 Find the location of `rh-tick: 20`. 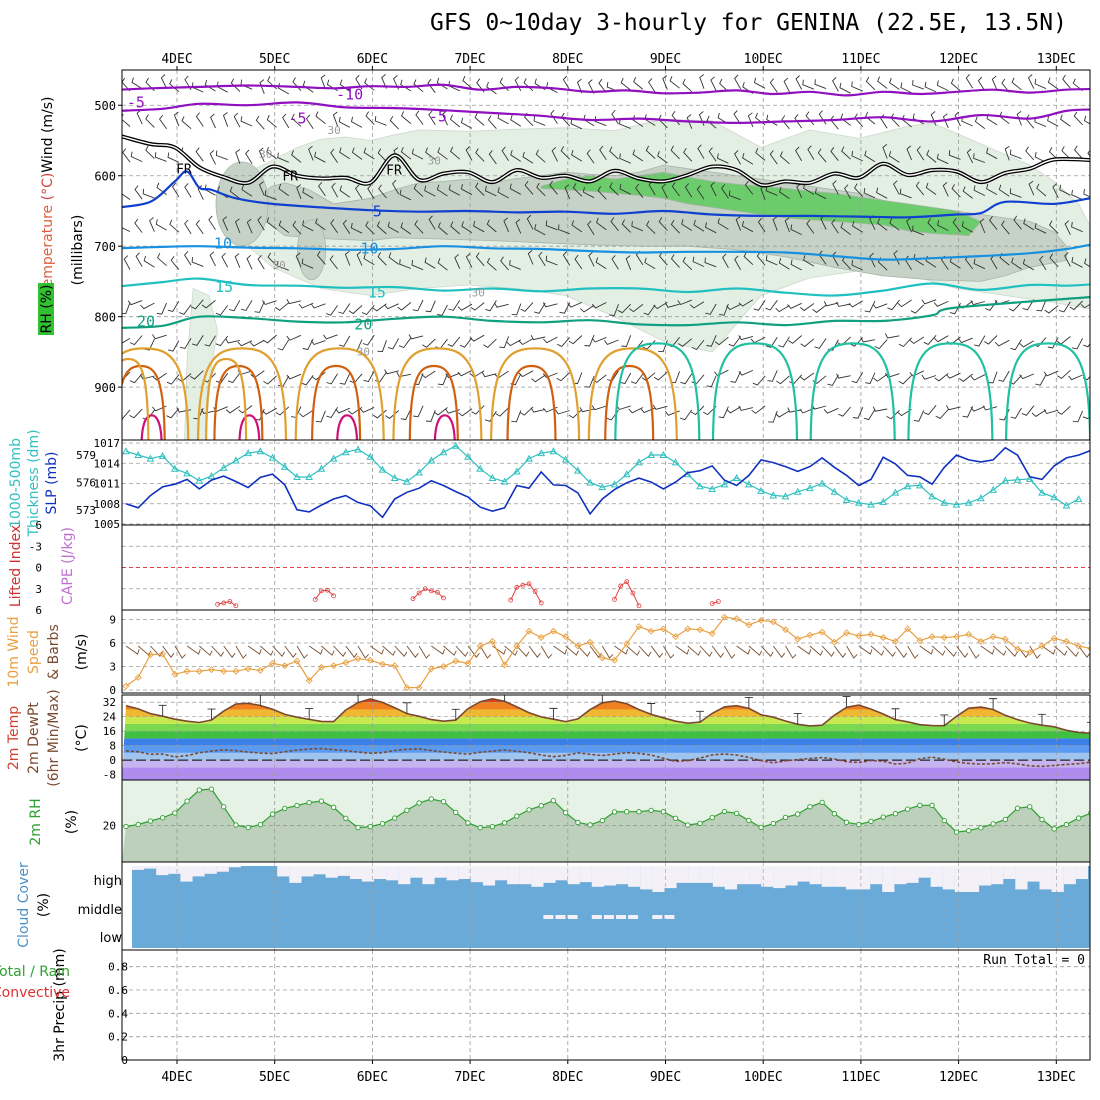

rh-tick: 20 is located at coordinates (109, 826).